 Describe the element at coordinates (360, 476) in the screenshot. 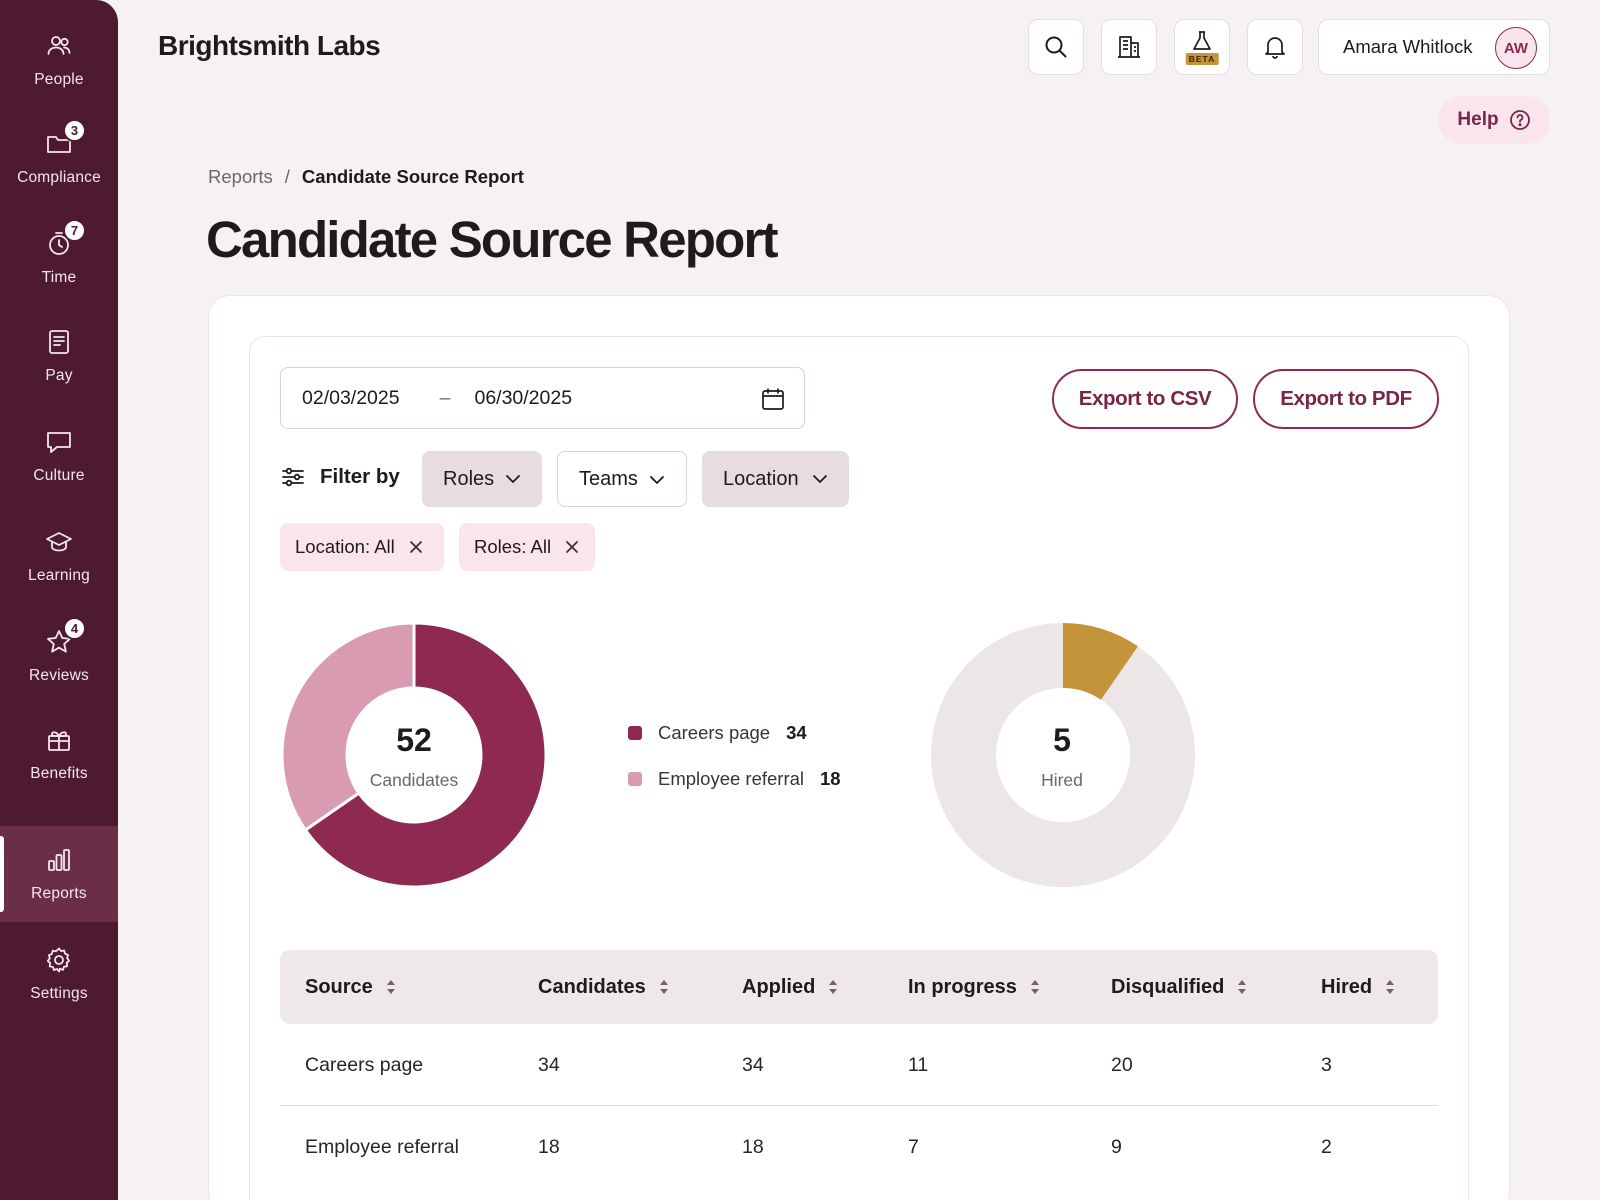

I see `filter-by-label: Filter by` at that location.